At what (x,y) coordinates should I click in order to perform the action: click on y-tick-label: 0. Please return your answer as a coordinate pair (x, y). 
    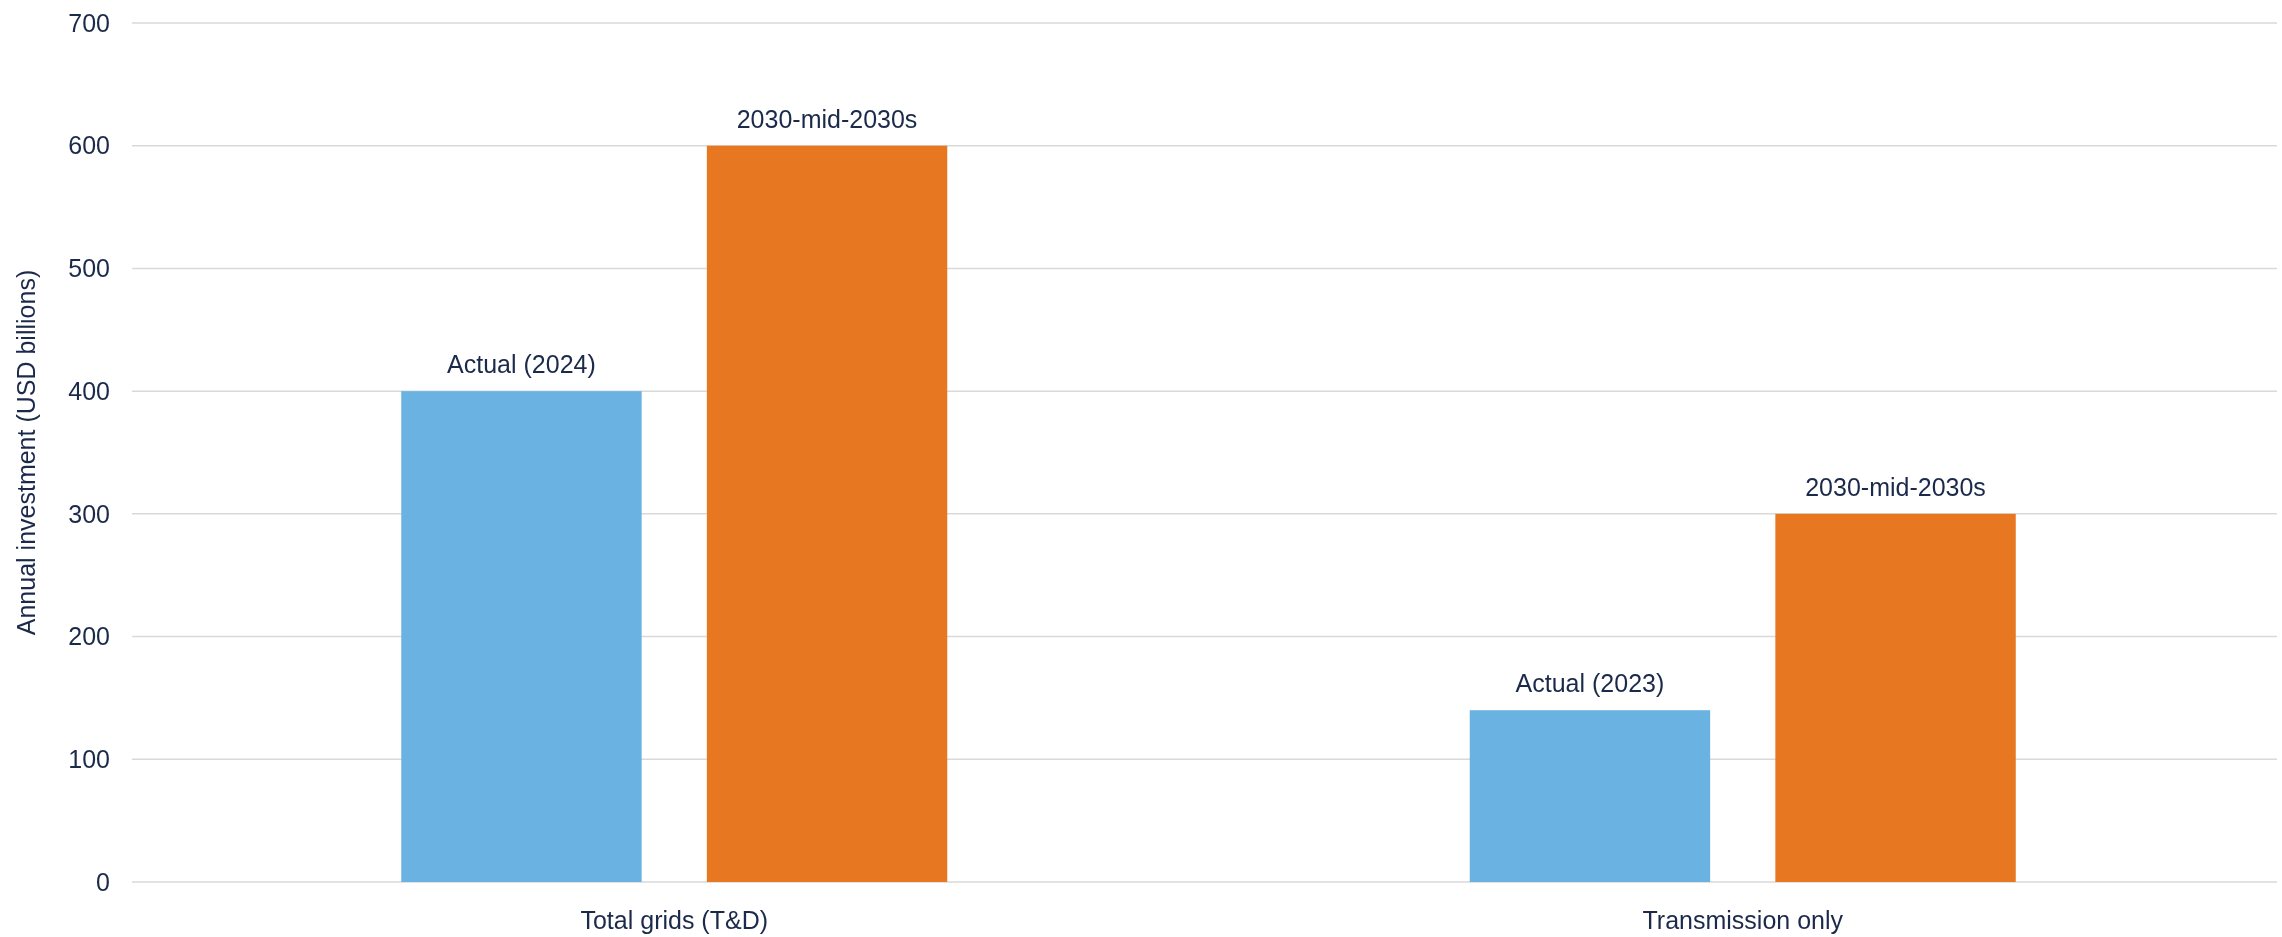
    Looking at the image, I should click on (103, 881).